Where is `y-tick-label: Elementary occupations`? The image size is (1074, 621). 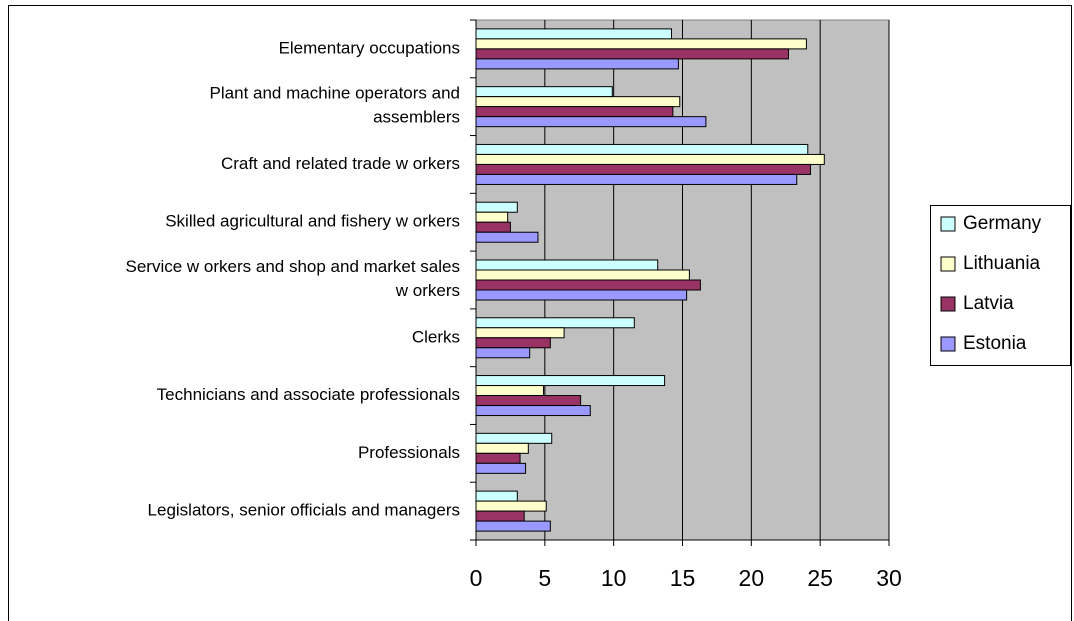 y-tick-label: Elementary occupations is located at coordinates (369, 47).